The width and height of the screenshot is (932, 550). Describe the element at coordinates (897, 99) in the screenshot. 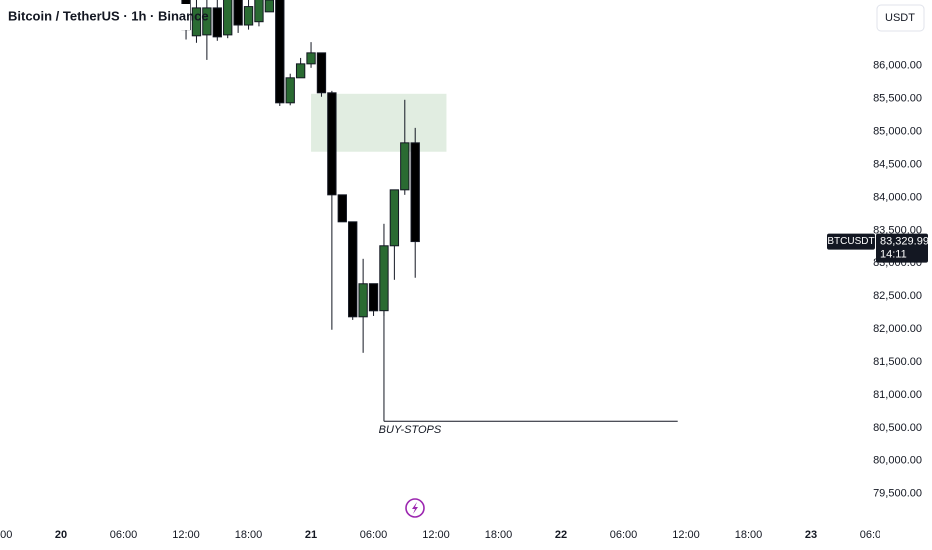

I see `y-tick-label: 85,500.00` at that location.